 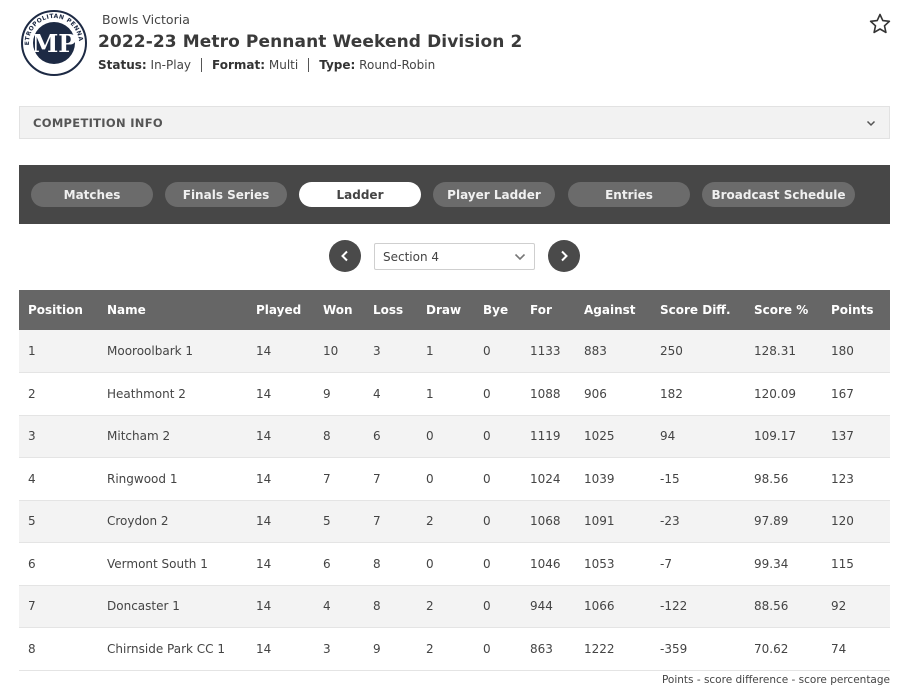 I want to click on format-label: Format:, so click(x=239, y=65).